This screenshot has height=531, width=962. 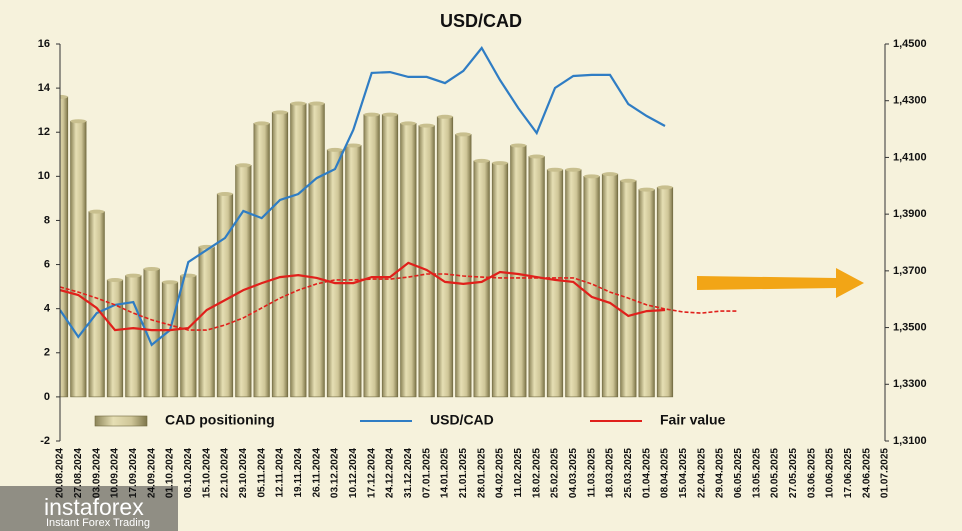 What do you see at coordinates (628, 473) in the screenshot?
I see `x-tick-label: 25.03.2025` at bounding box center [628, 473].